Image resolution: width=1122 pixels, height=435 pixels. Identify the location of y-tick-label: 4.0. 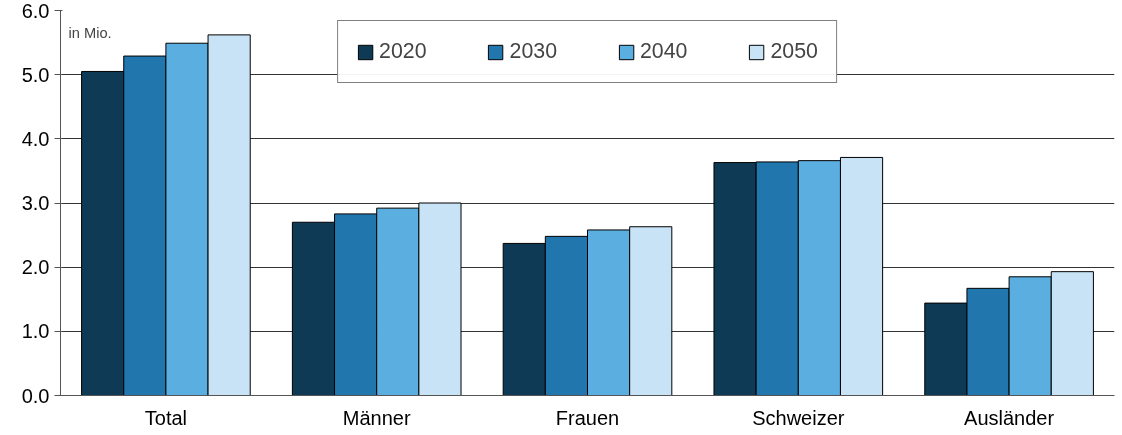
(35, 138).